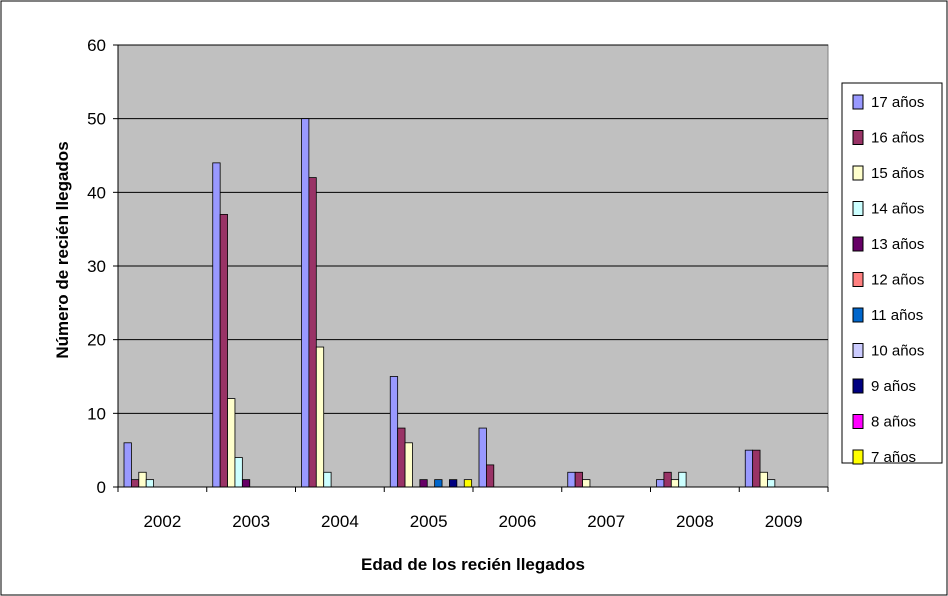  What do you see at coordinates (96, 413) in the screenshot?
I see `y-tick-label: 10` at bounding box center [96, 413].